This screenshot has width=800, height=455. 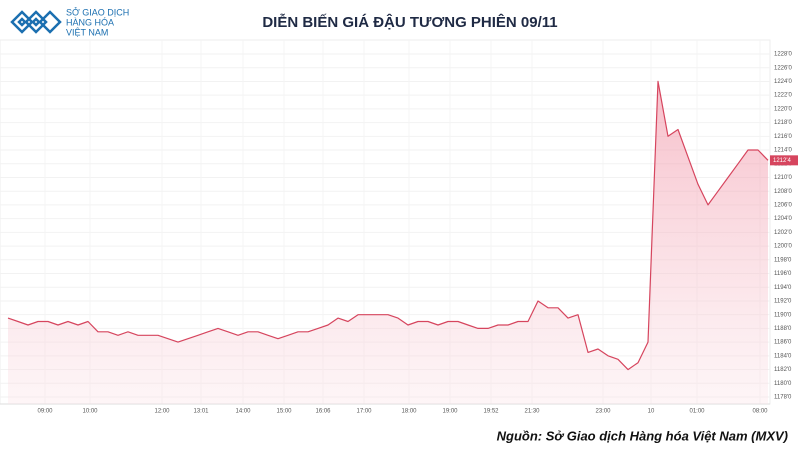 I want to click on x-tick-label: 16:06, so click(x=323, y=412).